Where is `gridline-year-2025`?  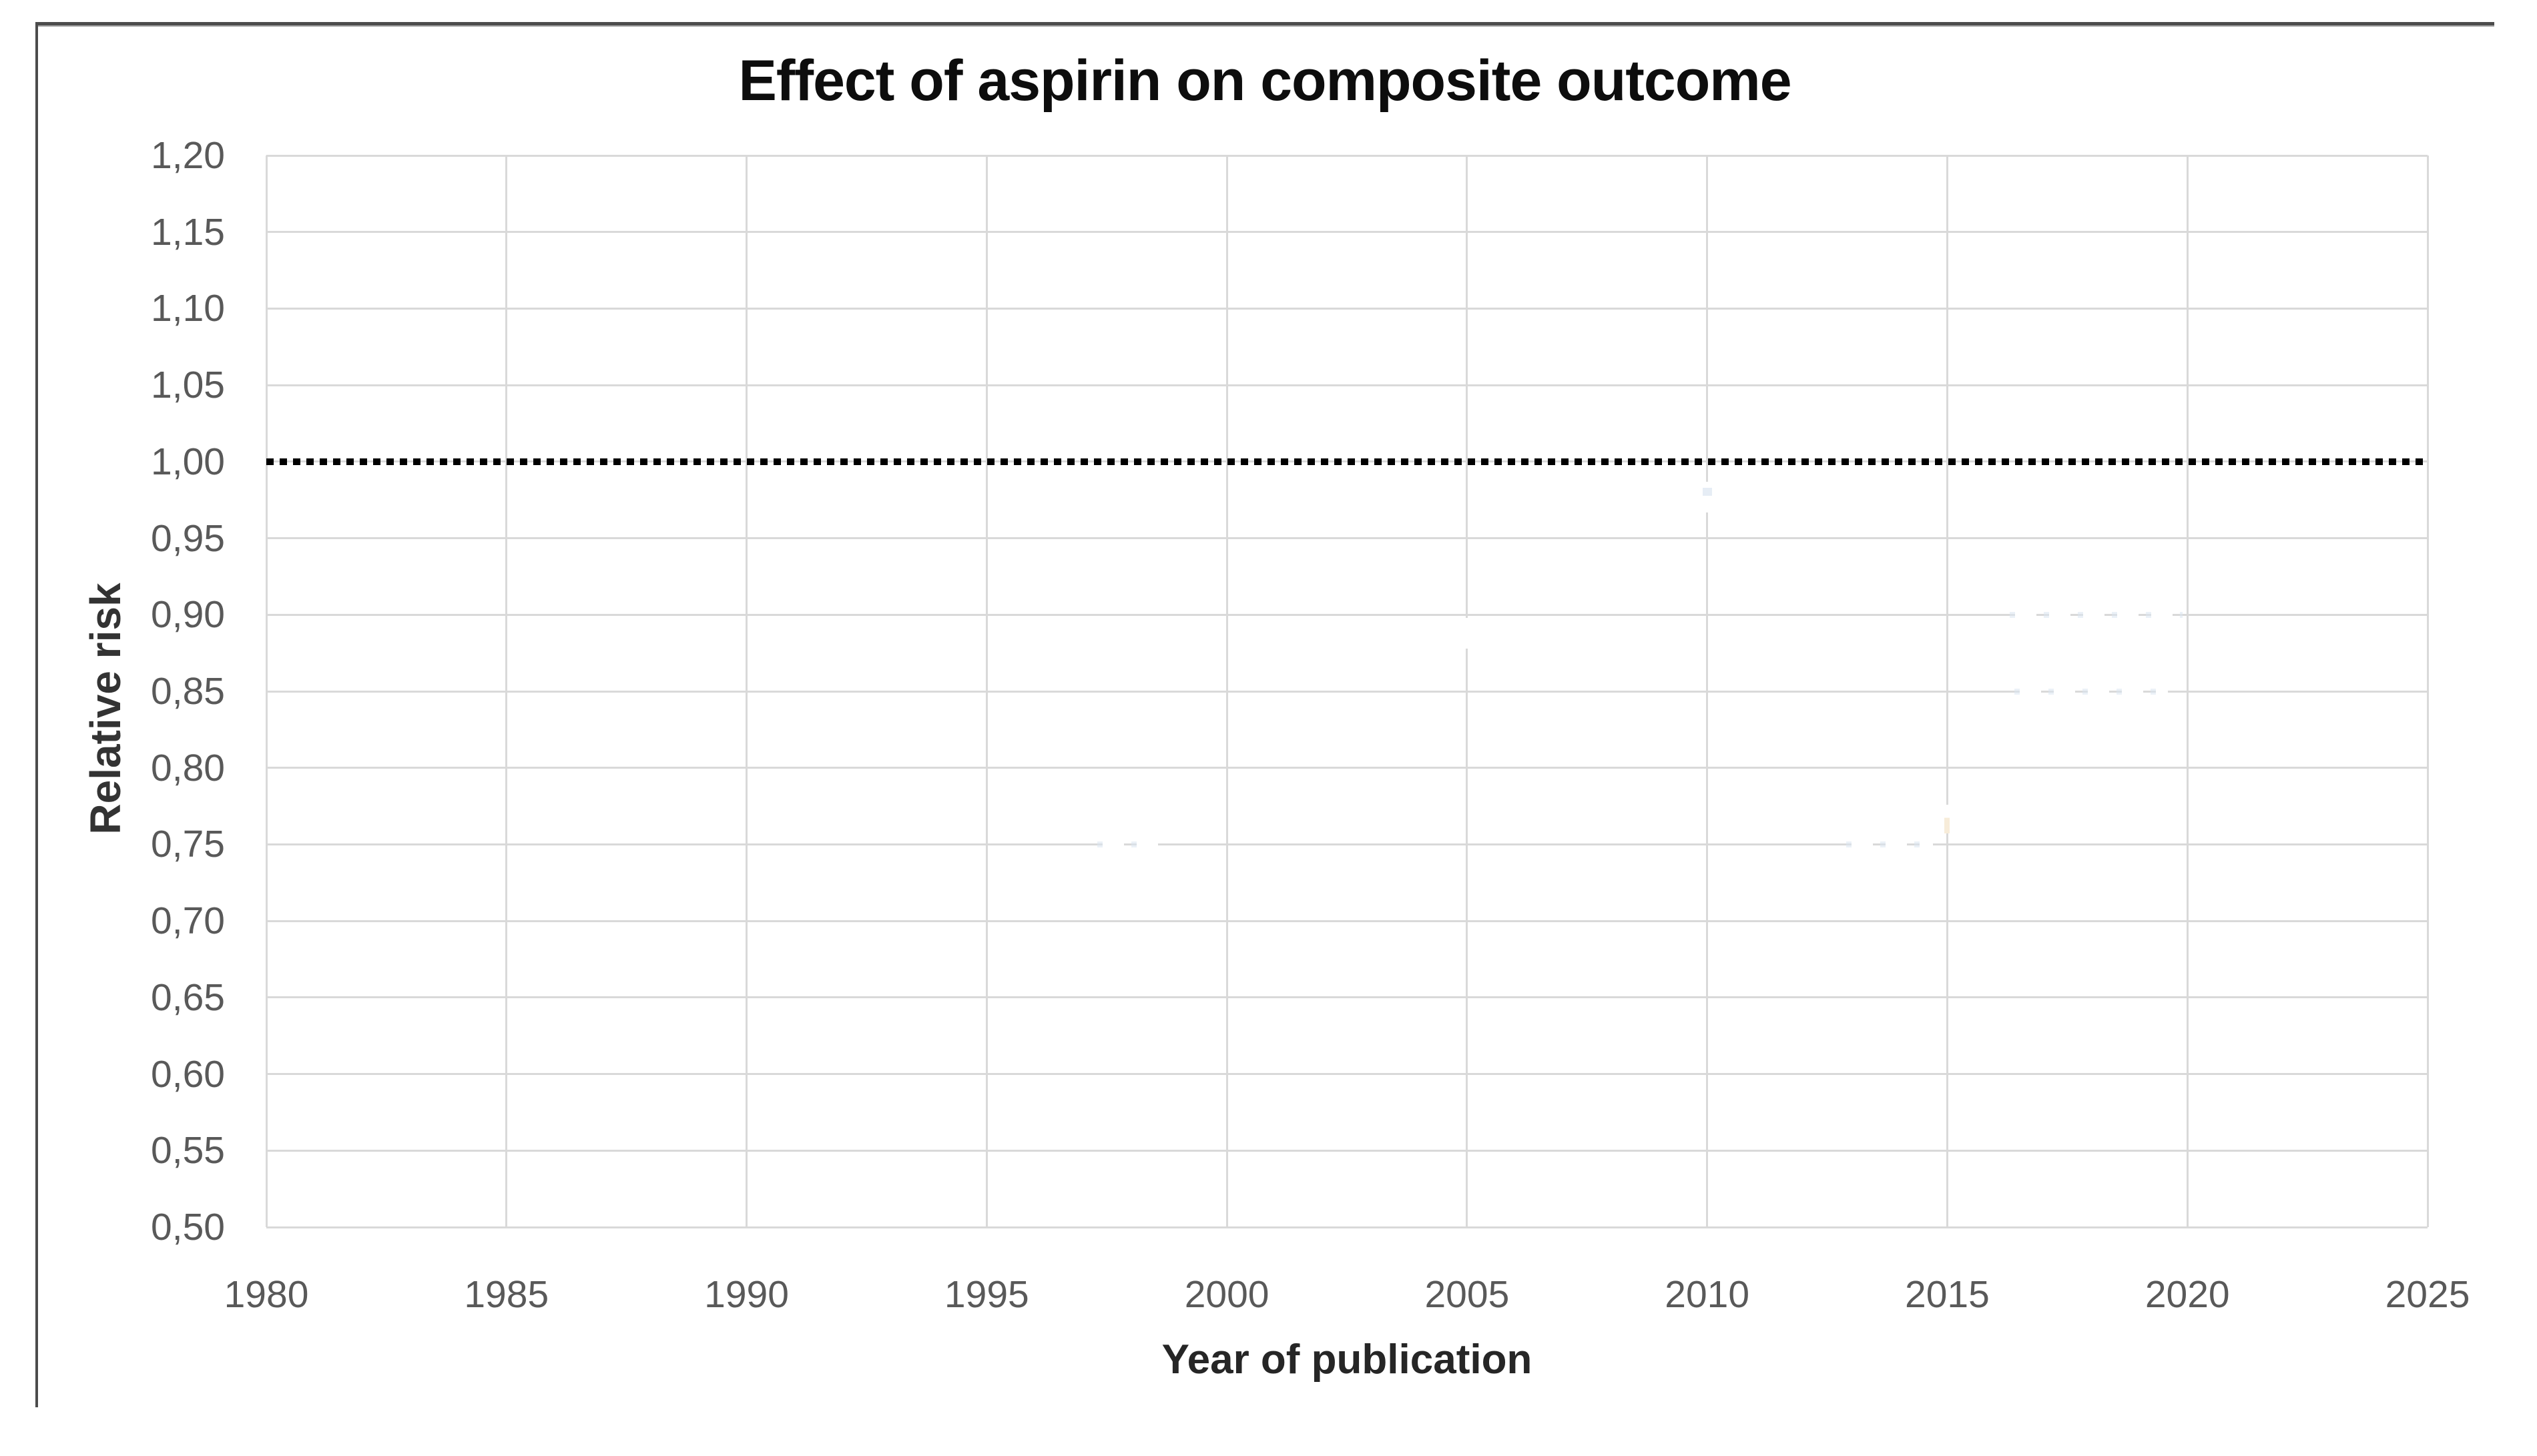
gridline-year-2025 is located at coordinates (2427, 691).